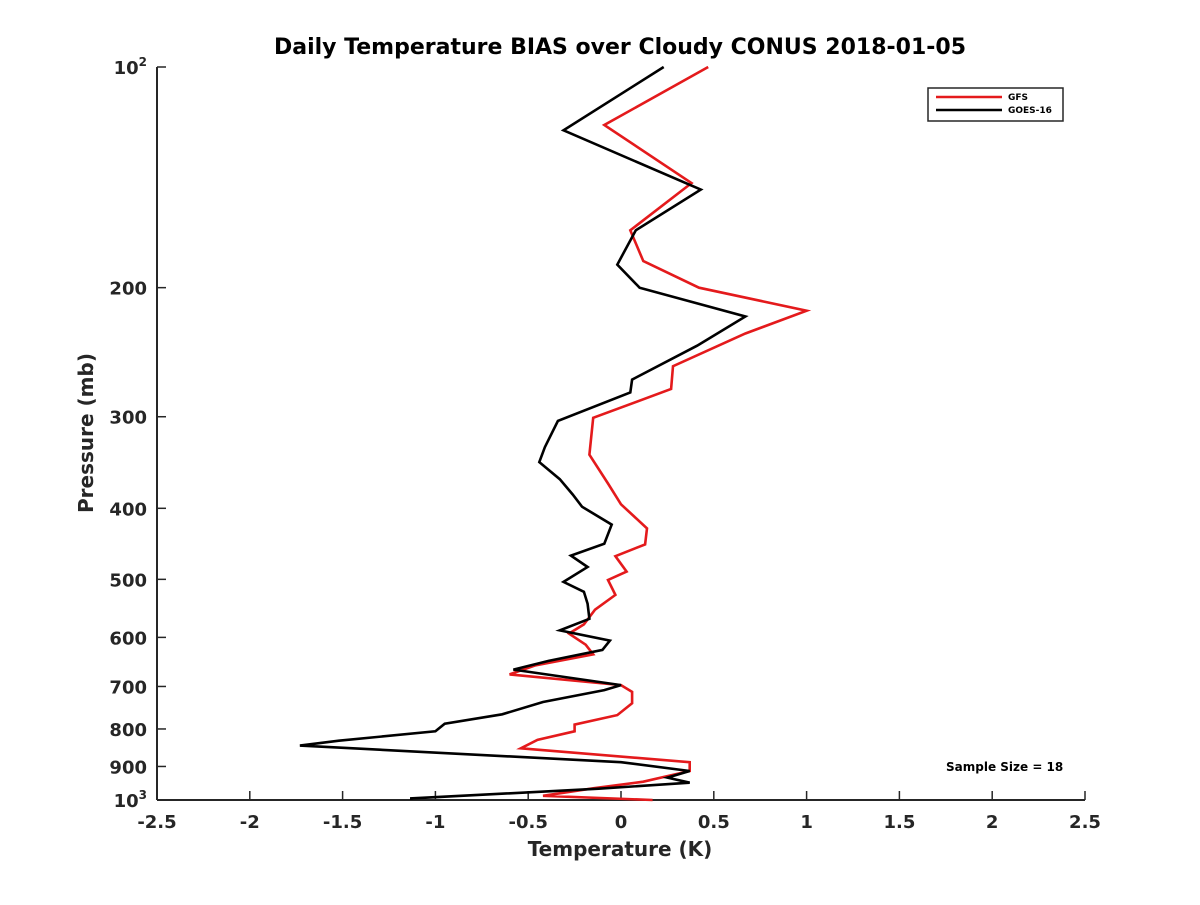  Describe the element at coordinates (130, 800) in the screenshot. I see `y-tick-label: 10³` at that location.